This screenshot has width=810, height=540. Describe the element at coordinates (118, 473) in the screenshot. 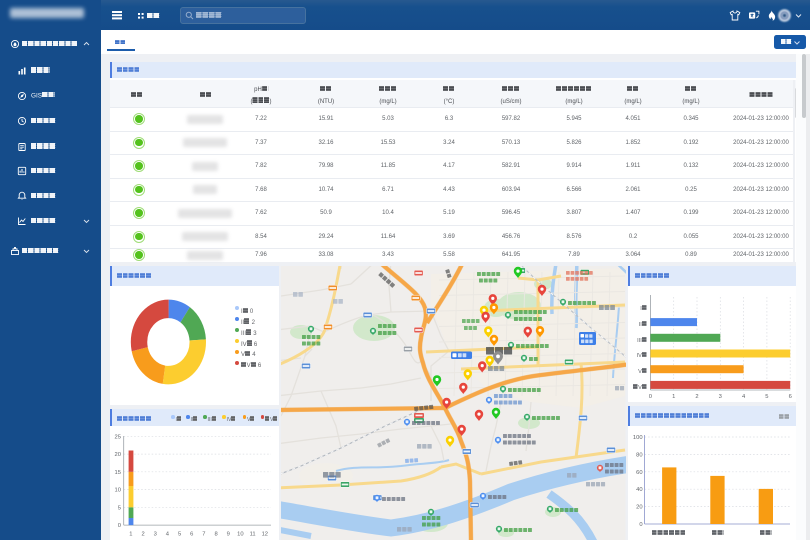

I see `svg-text: 15` at that location.